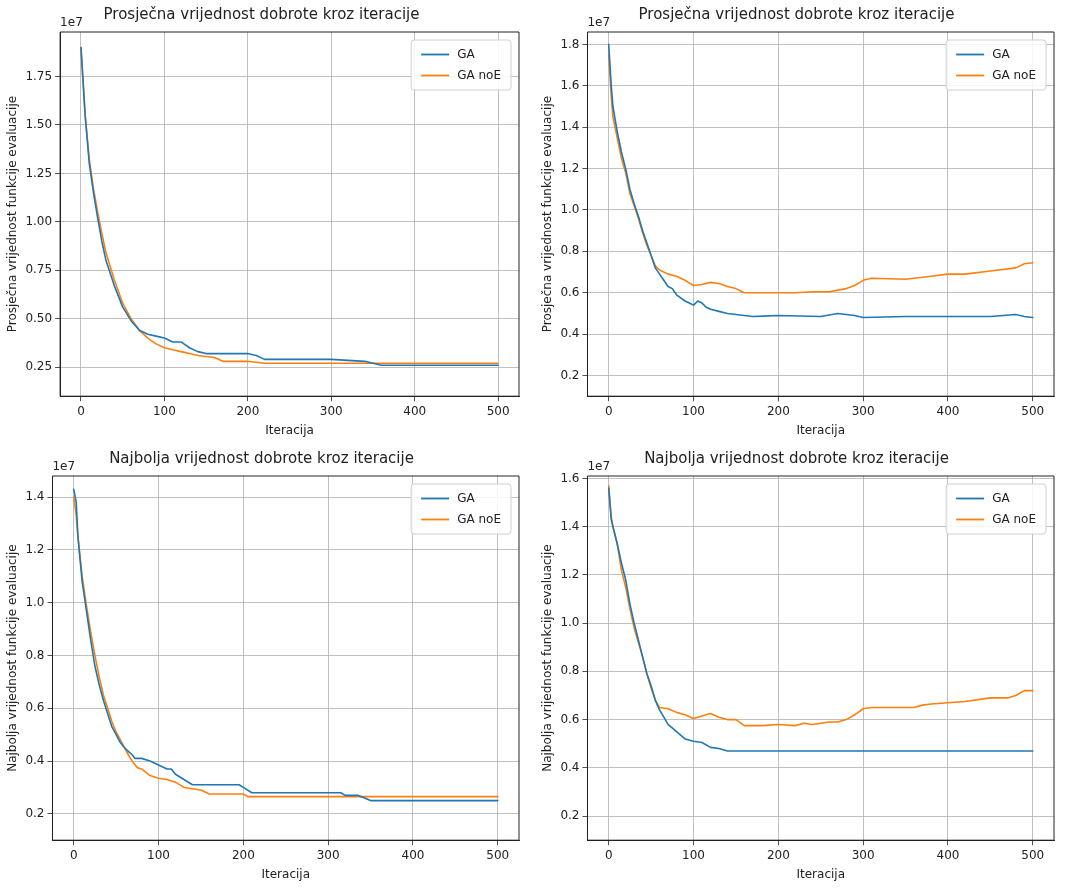 This screenshot has width=1071, height=888. Describe the element at coordinates (570, 43) in the screenshot. I see `y-tick-label: 1.8` at that location.